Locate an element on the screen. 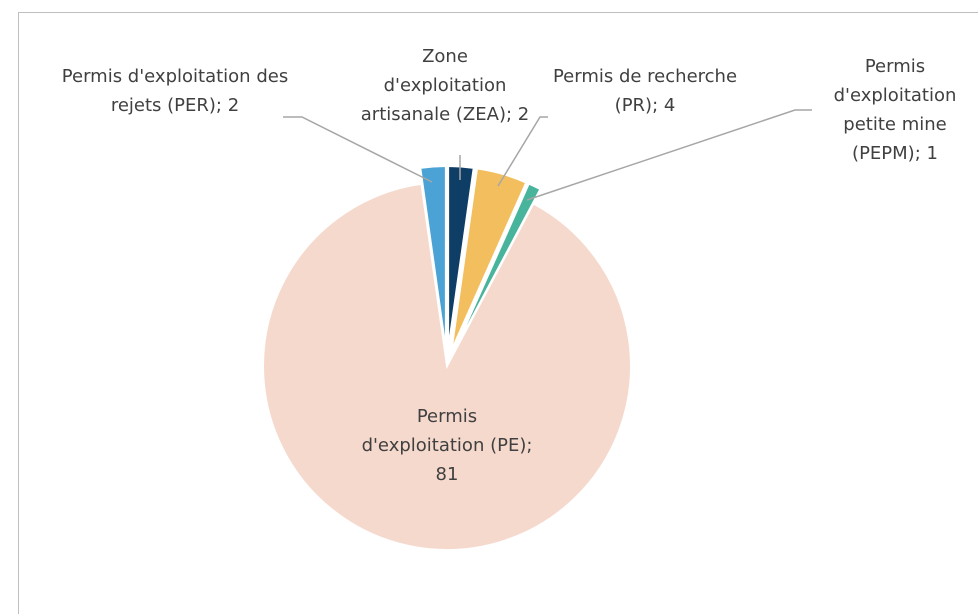 This screenshot has width=978, height=614. data-label: Zone d'exploitation artisanale (ZEA); 2 is located at coordinates (445, 85).